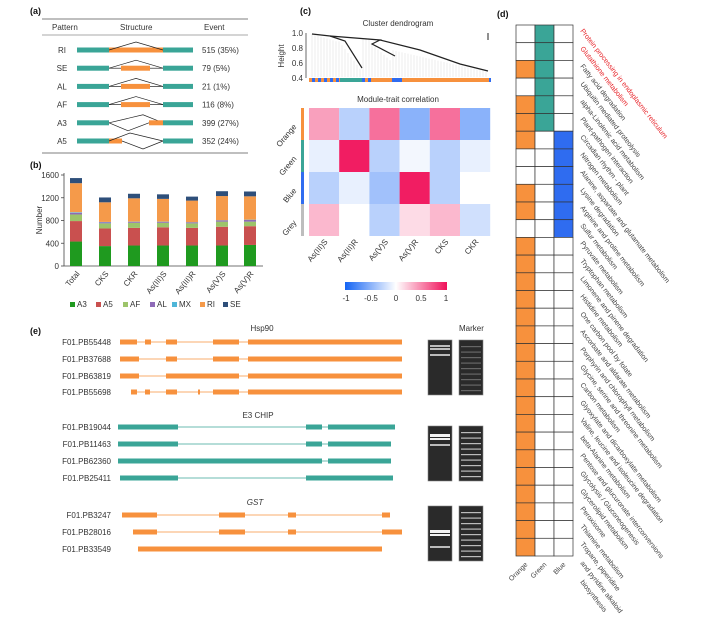  I want to click on pattern-row: AL 21 (1%), so click(143, 84).